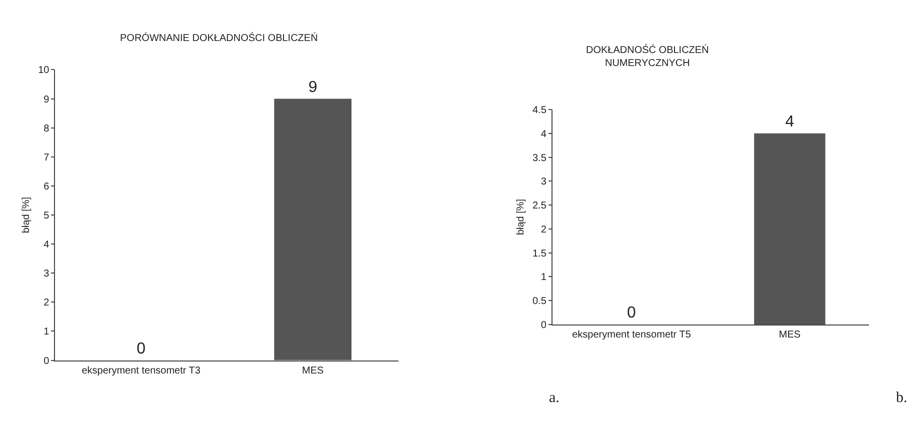  I want to click on chart-title: PORÓWNANIE DOKŁADNOŚCI OBLICZEŃ, so click(219, 38).